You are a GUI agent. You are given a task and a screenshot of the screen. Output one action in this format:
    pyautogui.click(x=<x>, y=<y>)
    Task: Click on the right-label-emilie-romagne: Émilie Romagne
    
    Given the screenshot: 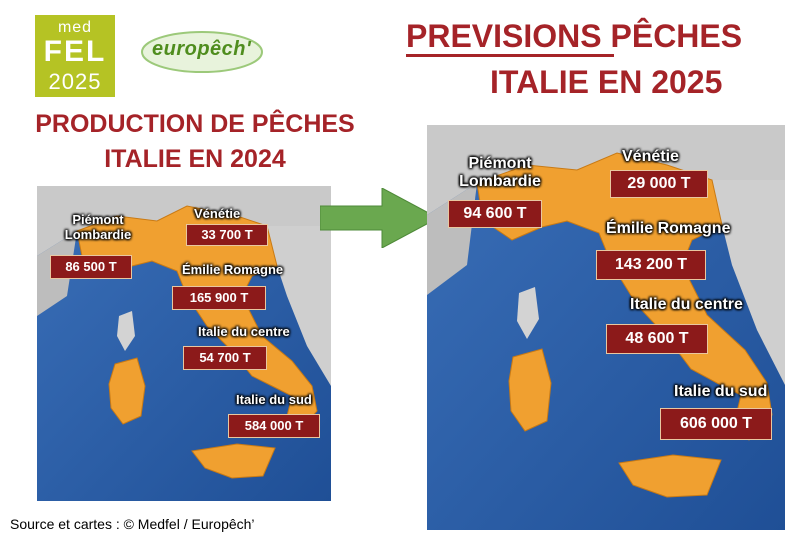 What is the action you would take?
    pyautogui.click(x=668, y=228)
    